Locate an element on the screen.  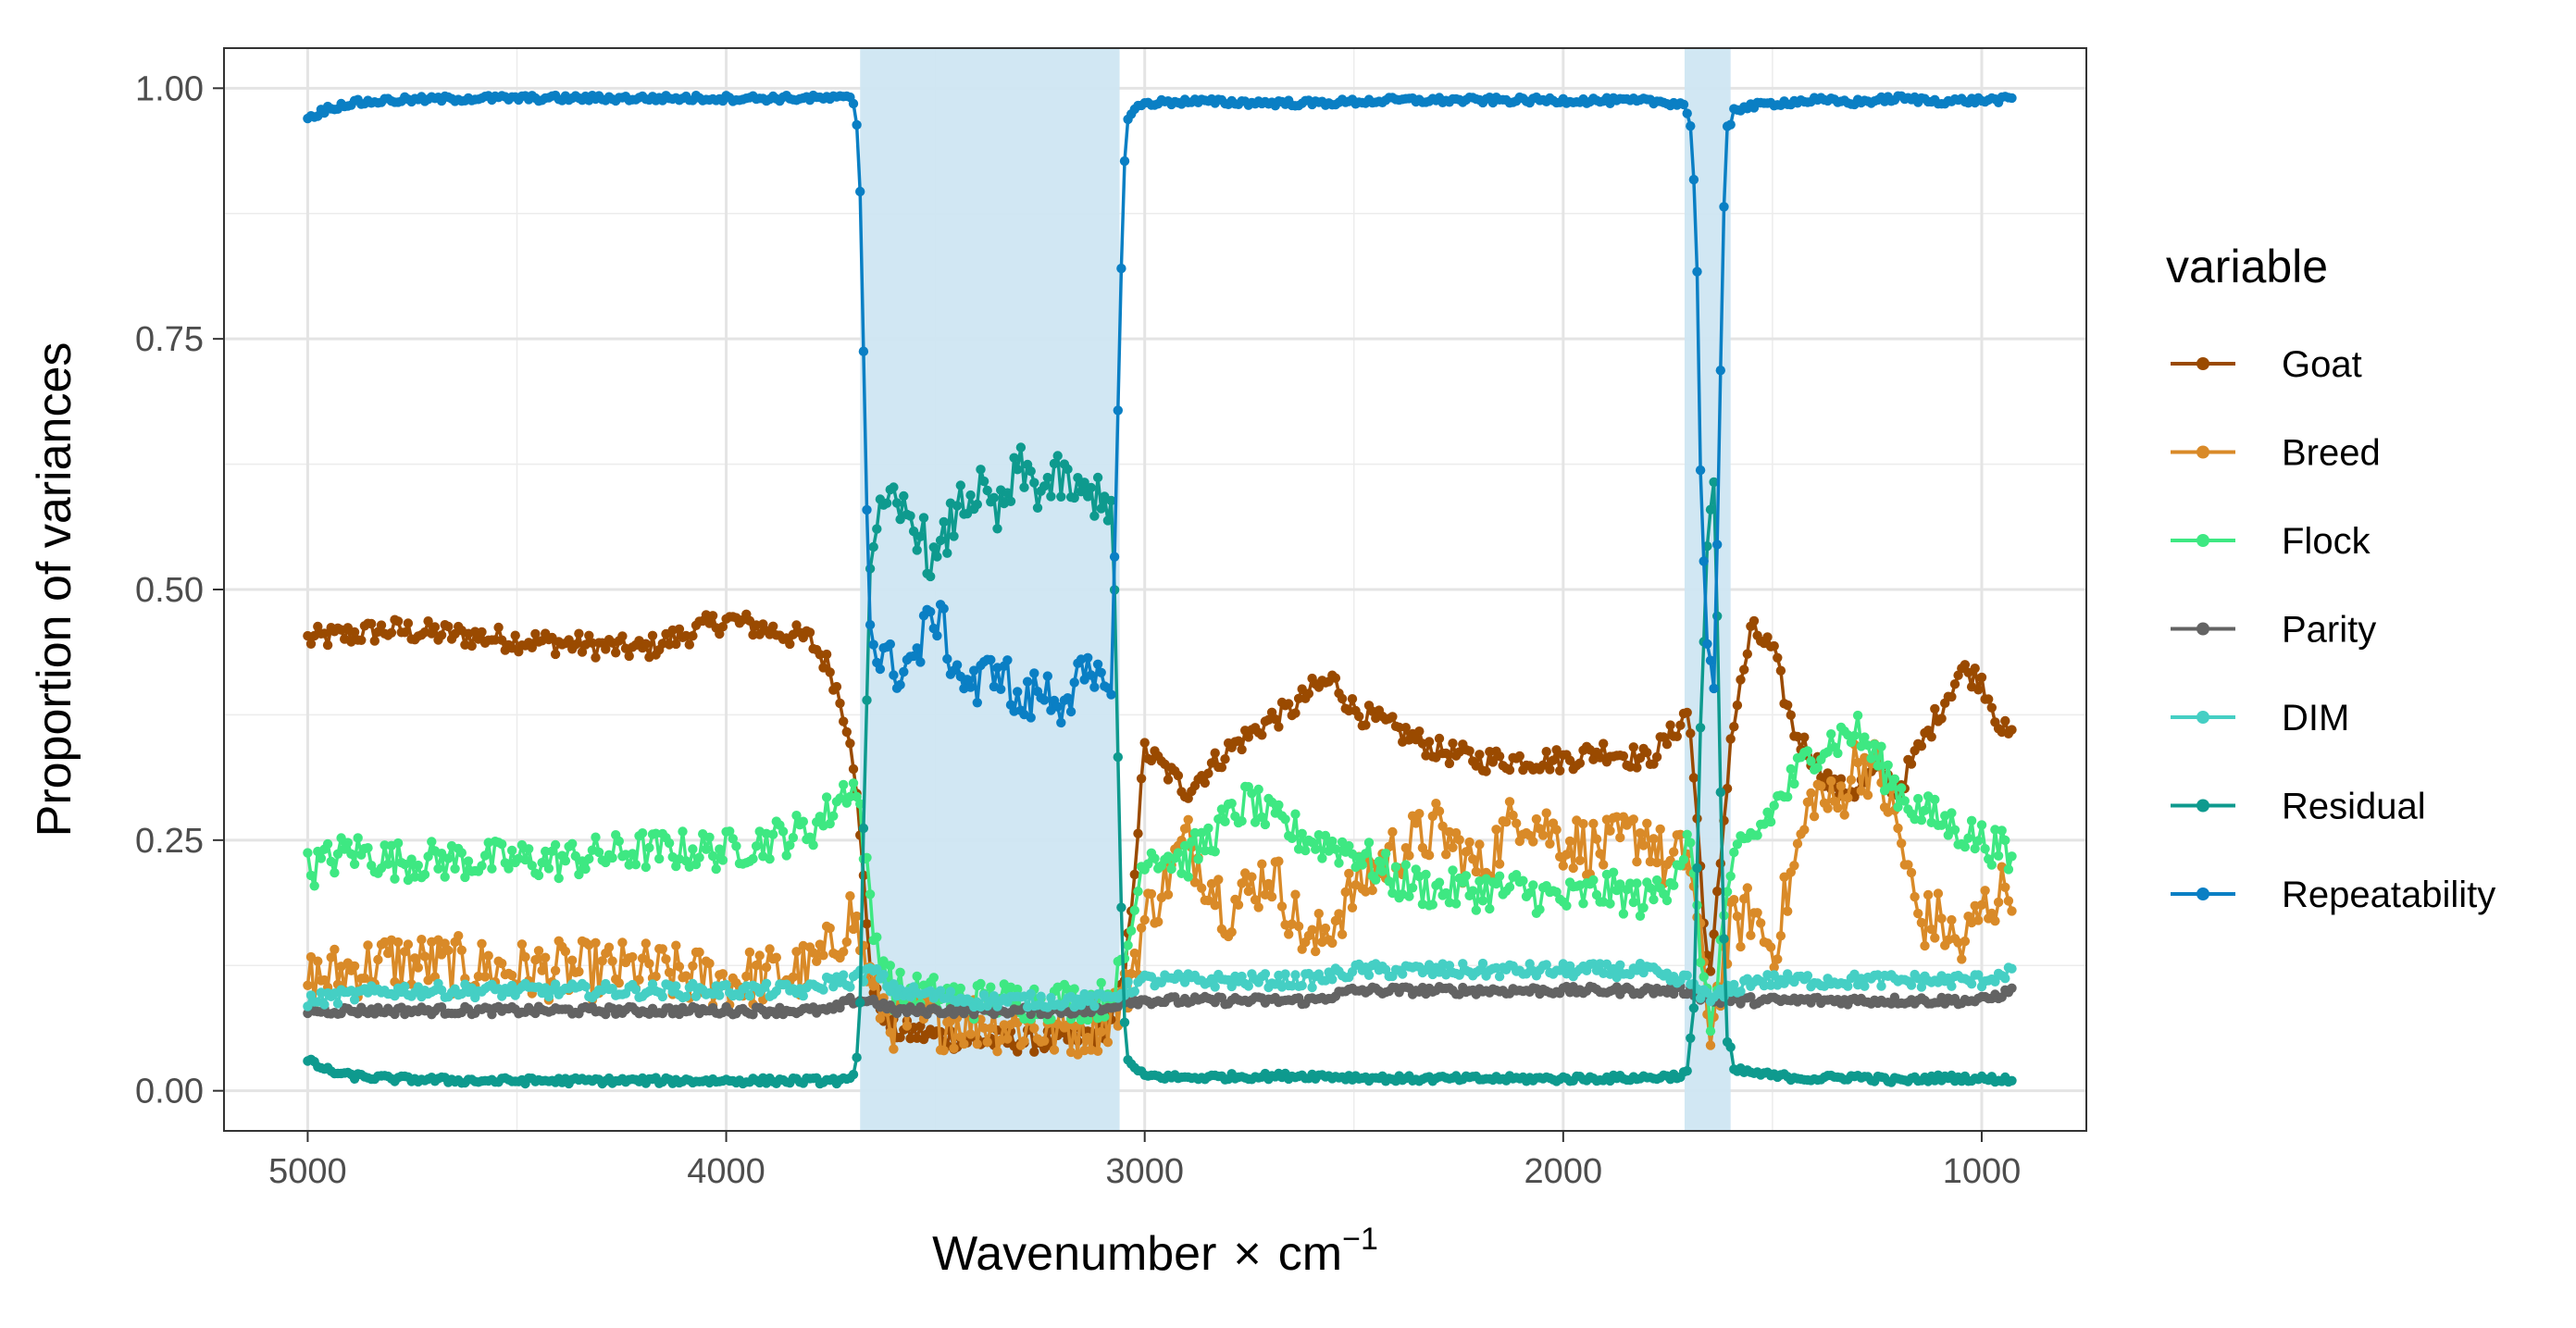
x-axis-label-times: × is located at coordinates (1247, 1254).